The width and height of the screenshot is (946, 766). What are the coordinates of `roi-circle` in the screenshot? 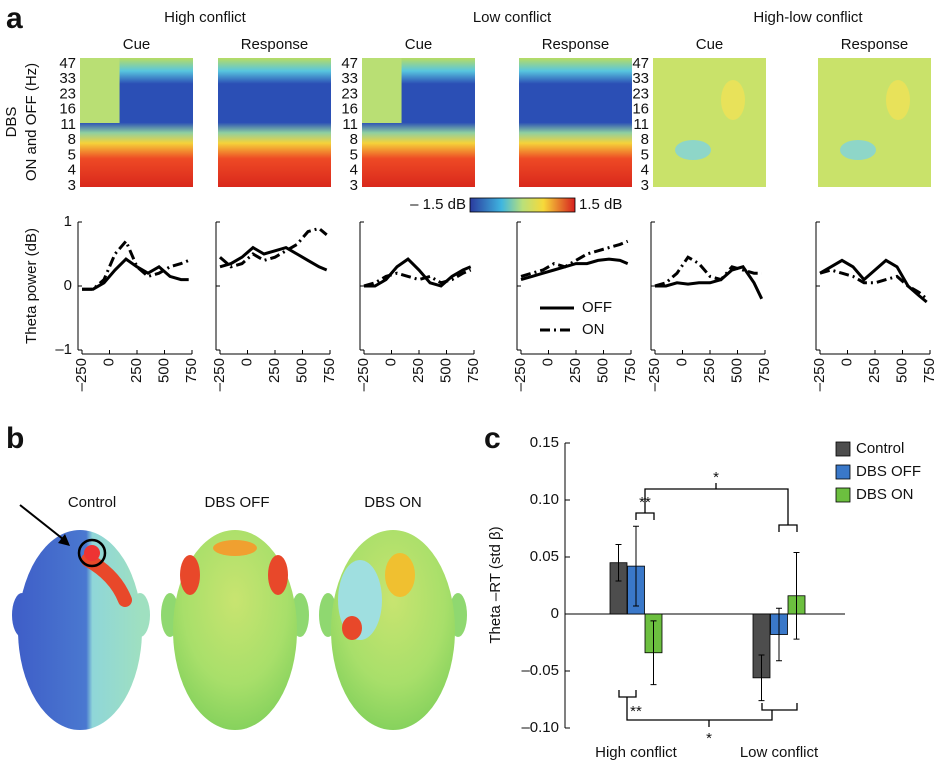 It's located at (92, 553).